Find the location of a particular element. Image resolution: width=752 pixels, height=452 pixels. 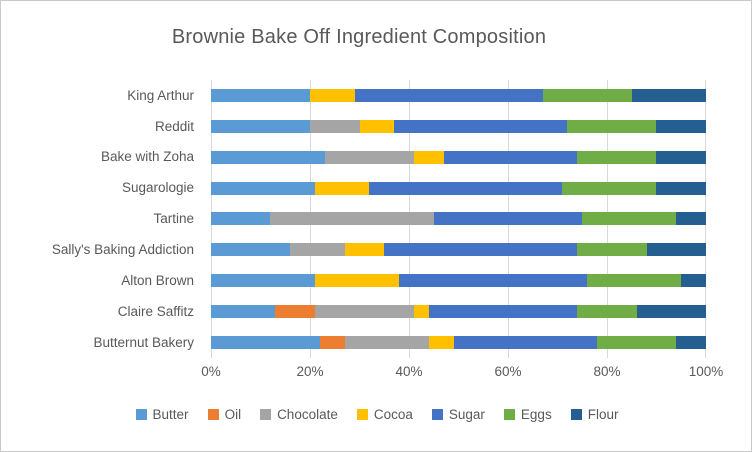

legend-label-chocolate: Chocolate is located at coordinates (307, 414).